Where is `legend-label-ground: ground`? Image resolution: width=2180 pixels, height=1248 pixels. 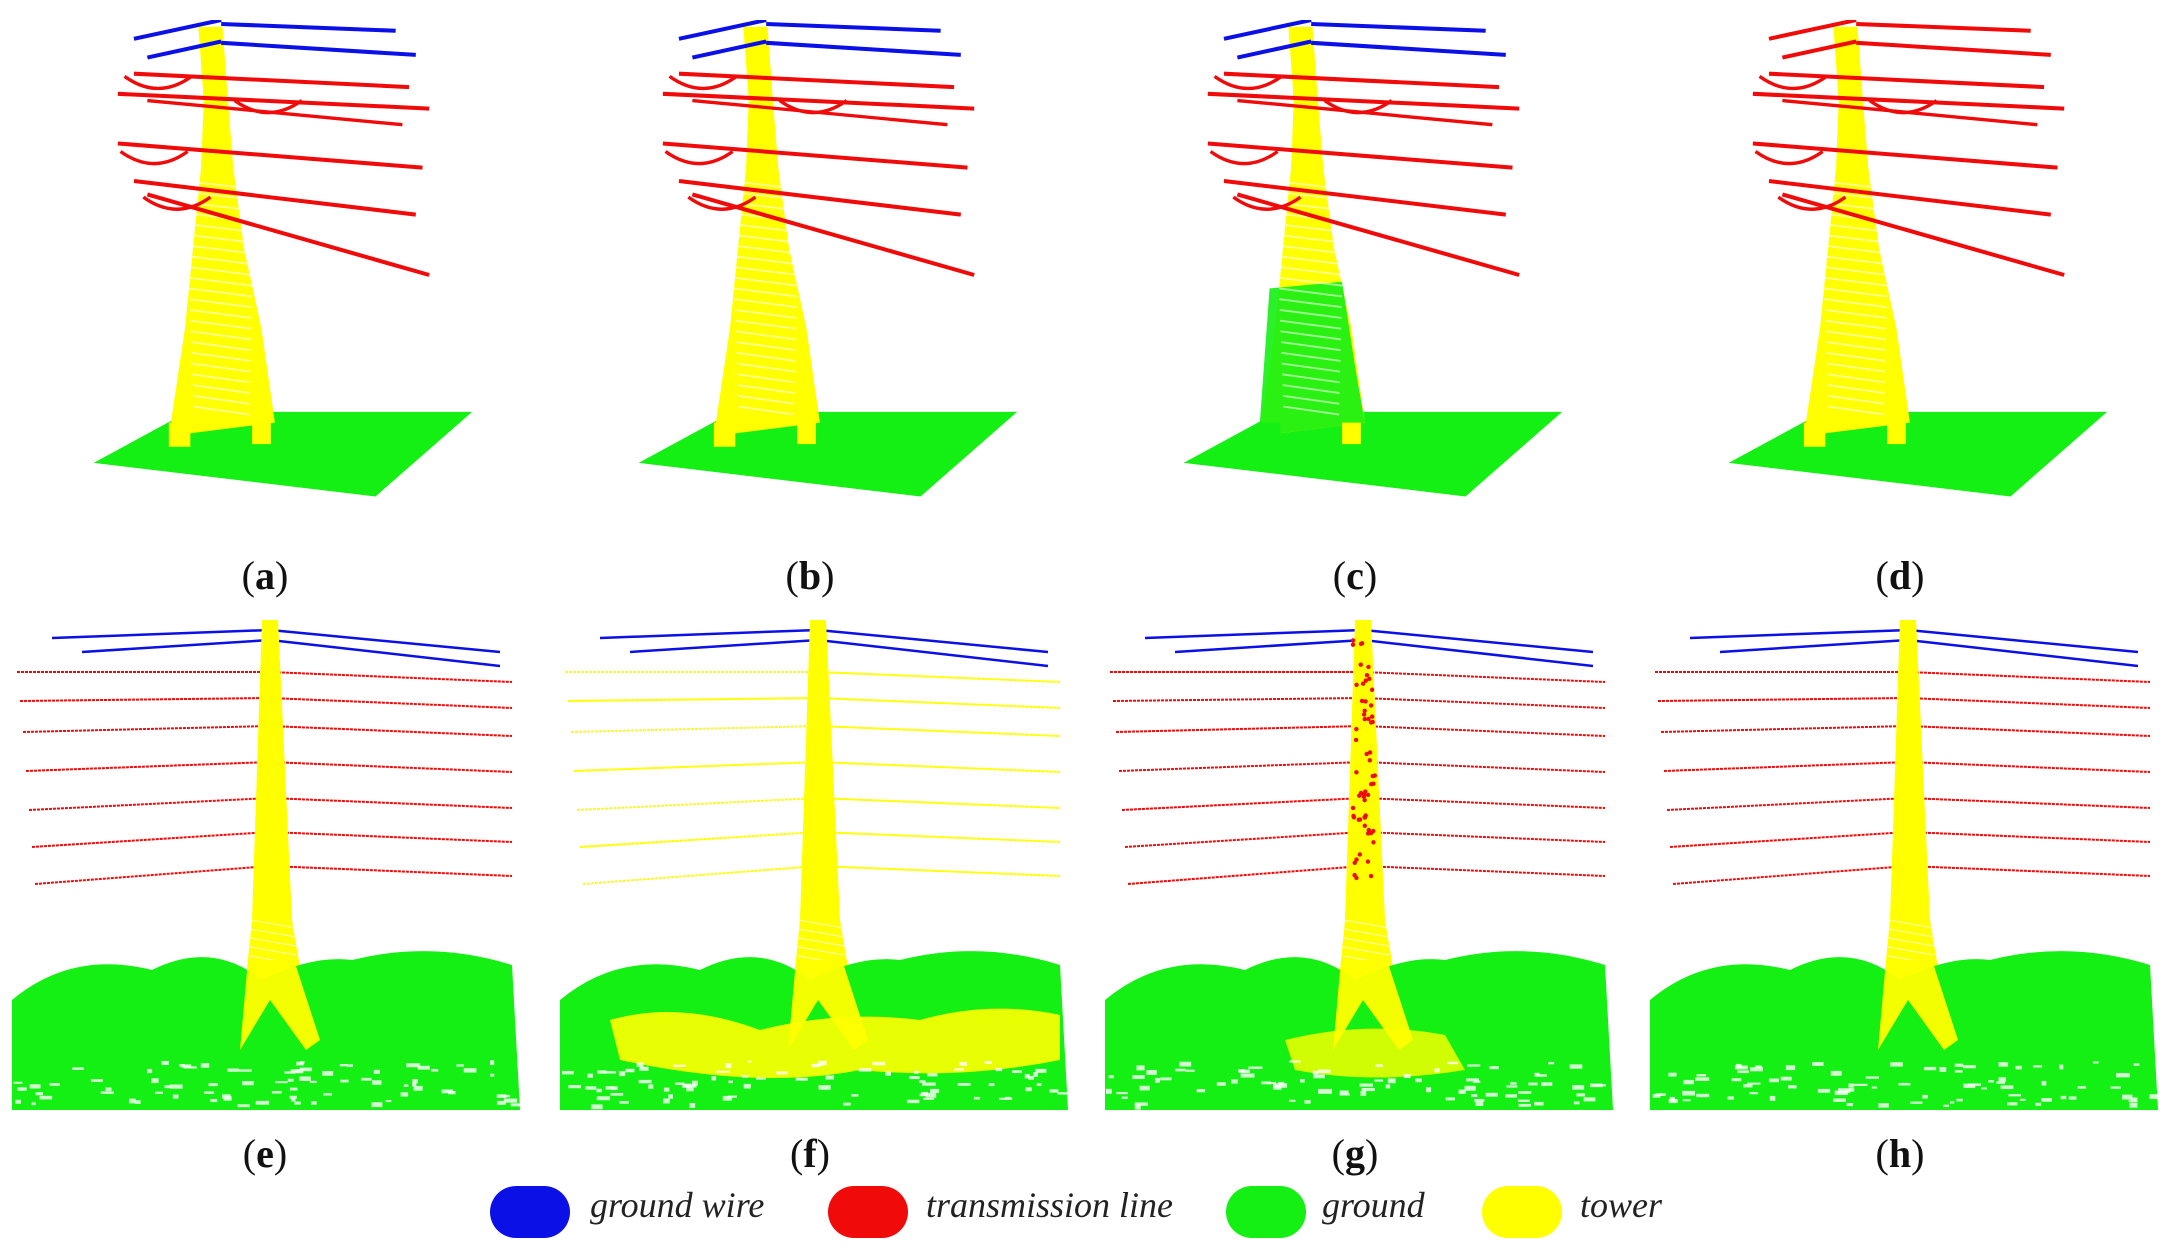
legend-label-ground: ground is located at coordinates (1373, 1205).